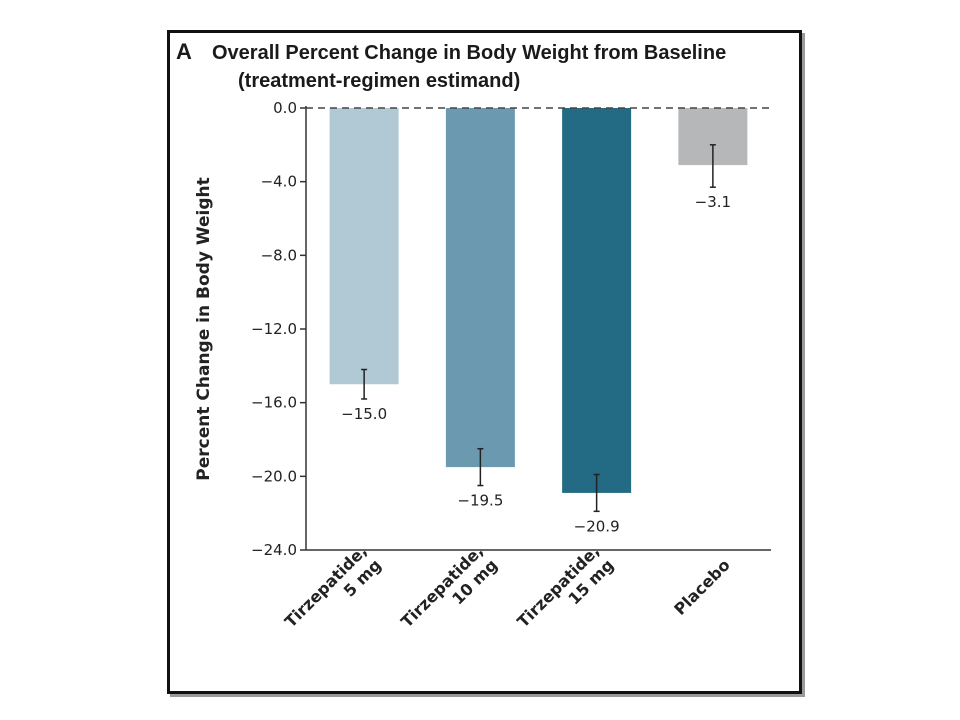 This screenshot has width=960, height=720. Describe the element at coordinates (204, 328) in the screenshot. I see `y-axis-label: Percent Change in Body Weight` at that location.